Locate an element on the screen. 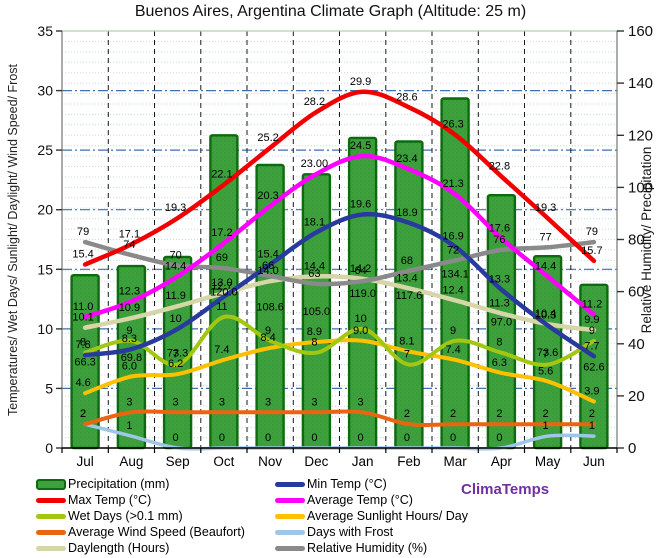  value-label: 25.2 is located at coordinates (267, 138).